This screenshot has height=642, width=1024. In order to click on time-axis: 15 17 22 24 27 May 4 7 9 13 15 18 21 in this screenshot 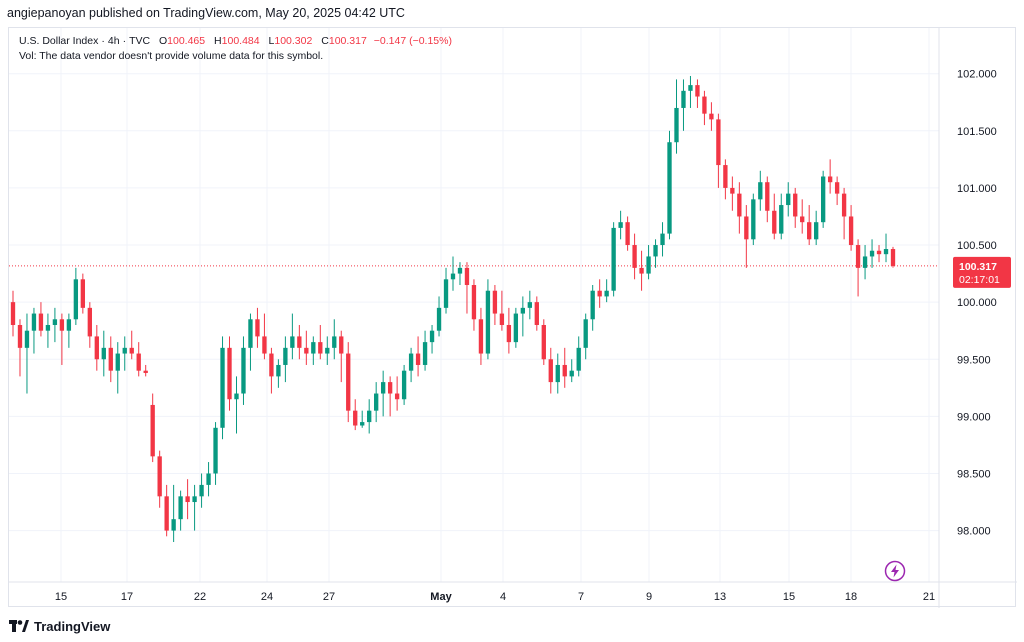, I will do `click(495, 597)`.